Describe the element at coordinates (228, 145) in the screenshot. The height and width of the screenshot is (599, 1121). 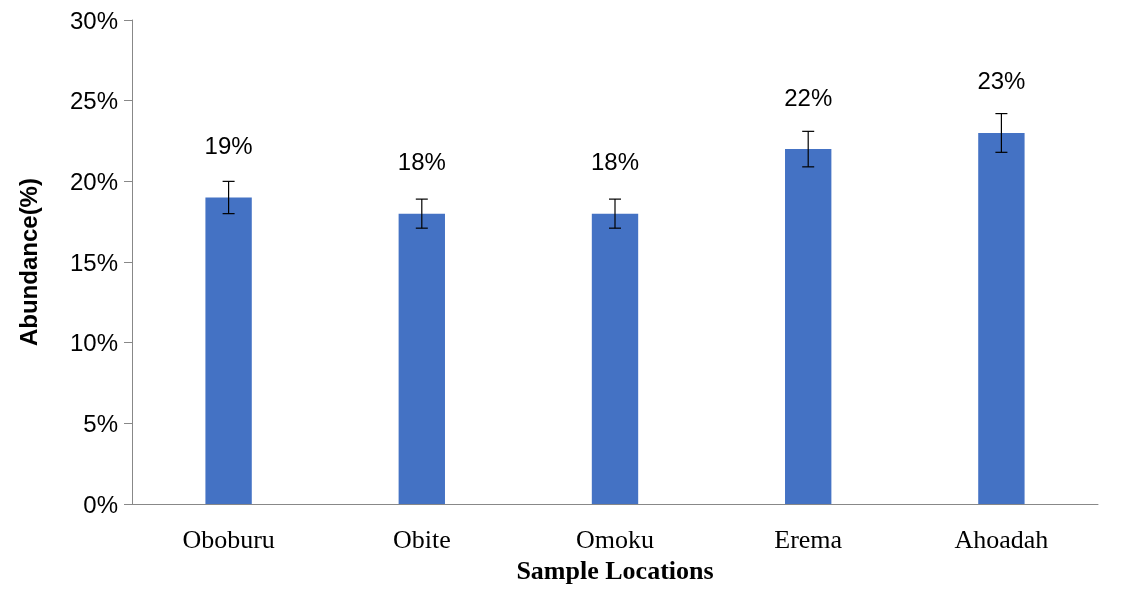
I see `data-label: 19%` at that location.